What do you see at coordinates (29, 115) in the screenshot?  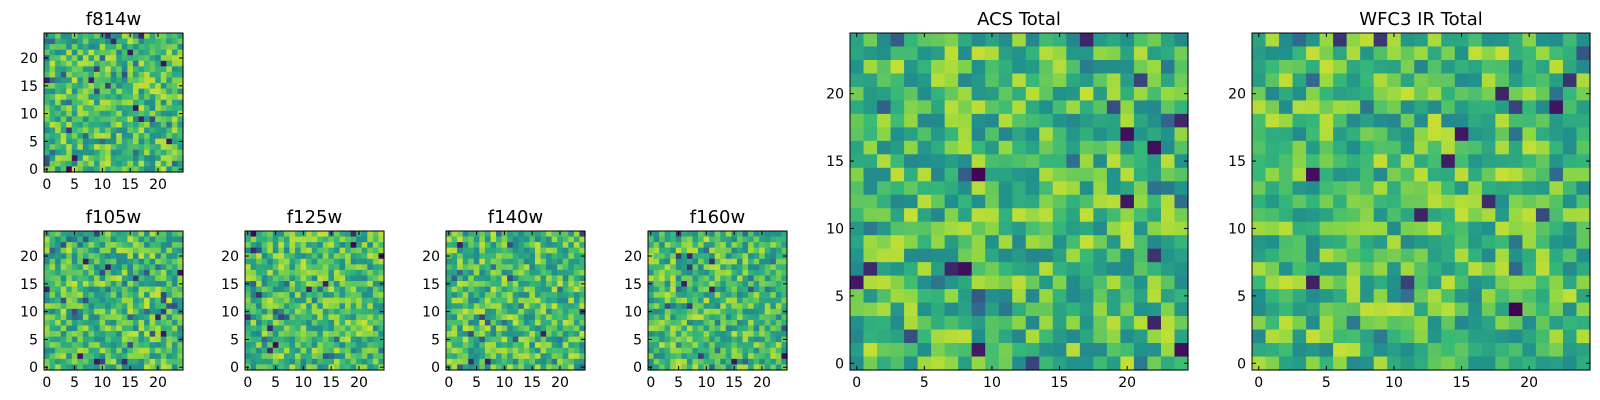 I see `y-tick-label: 10` at bounding box center [29, 115].